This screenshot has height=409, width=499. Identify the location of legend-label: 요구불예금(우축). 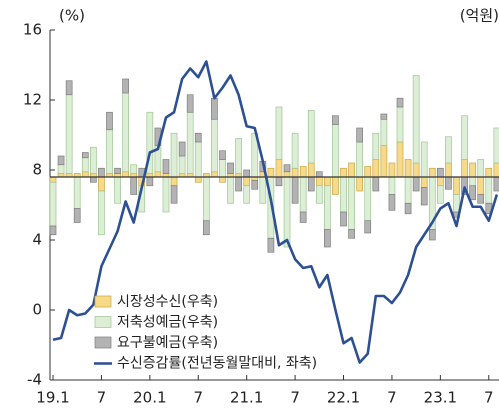
(167, 343).